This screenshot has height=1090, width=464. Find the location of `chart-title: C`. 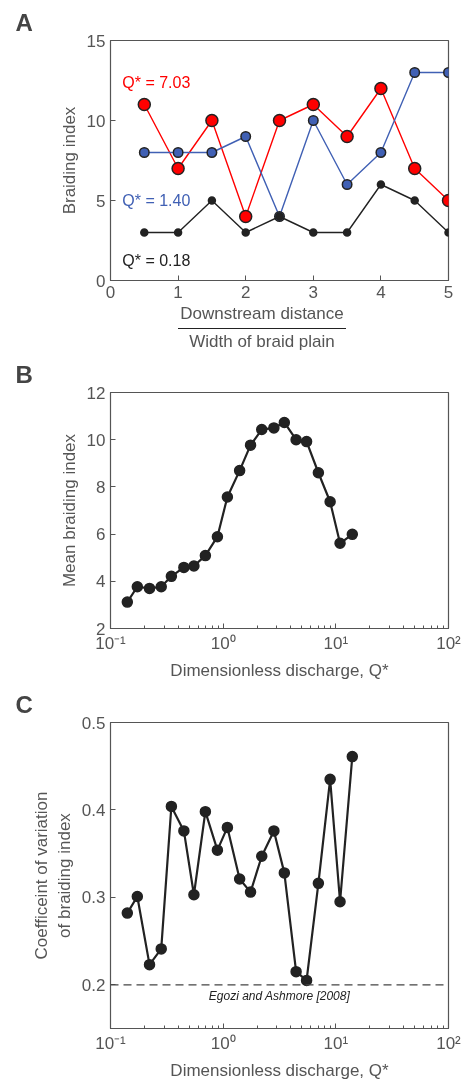

chart-title: C is located at coordinates (24, 704).